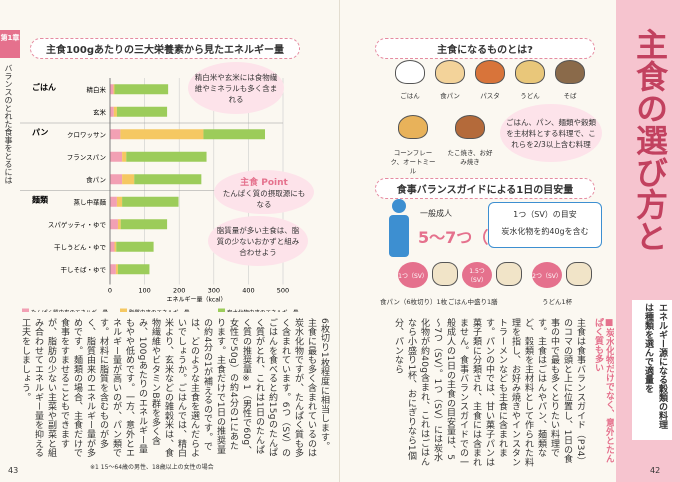 The height and width of the screenshot is (482, 680). Describe the element at coordinates (196, 300) in the screenshot. I see `x-axis-label: エネルギー量（kcal）` at that location.